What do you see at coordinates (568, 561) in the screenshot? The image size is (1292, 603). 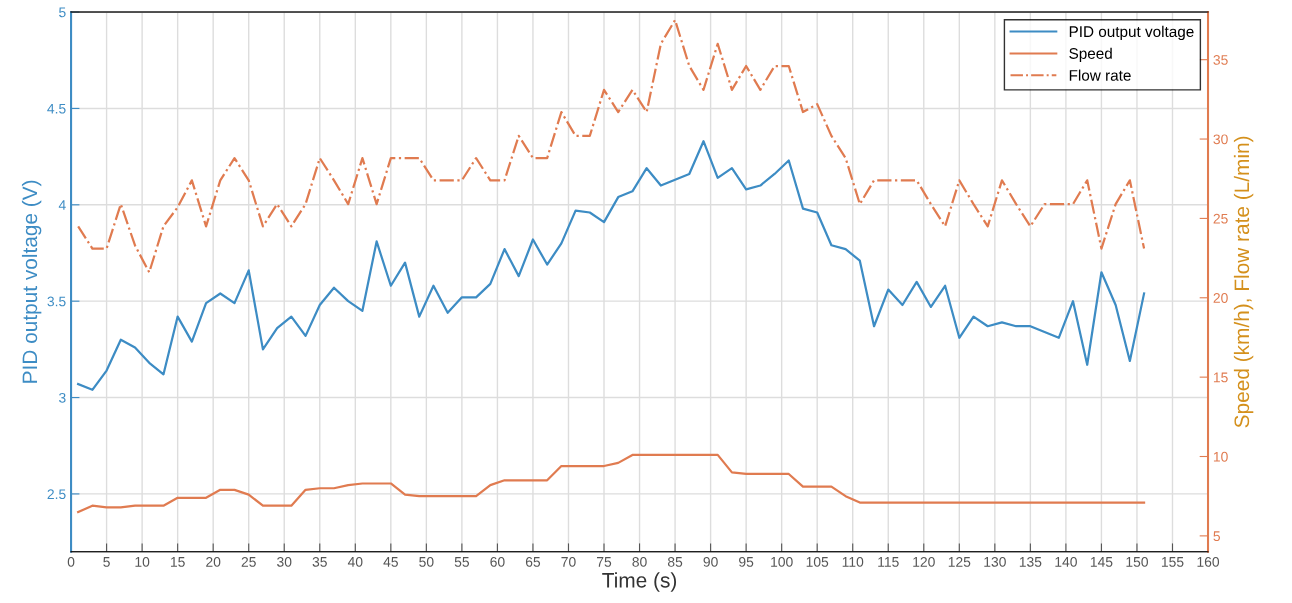 I see `x-tick-label: 70` at bounding box center [568, 561].